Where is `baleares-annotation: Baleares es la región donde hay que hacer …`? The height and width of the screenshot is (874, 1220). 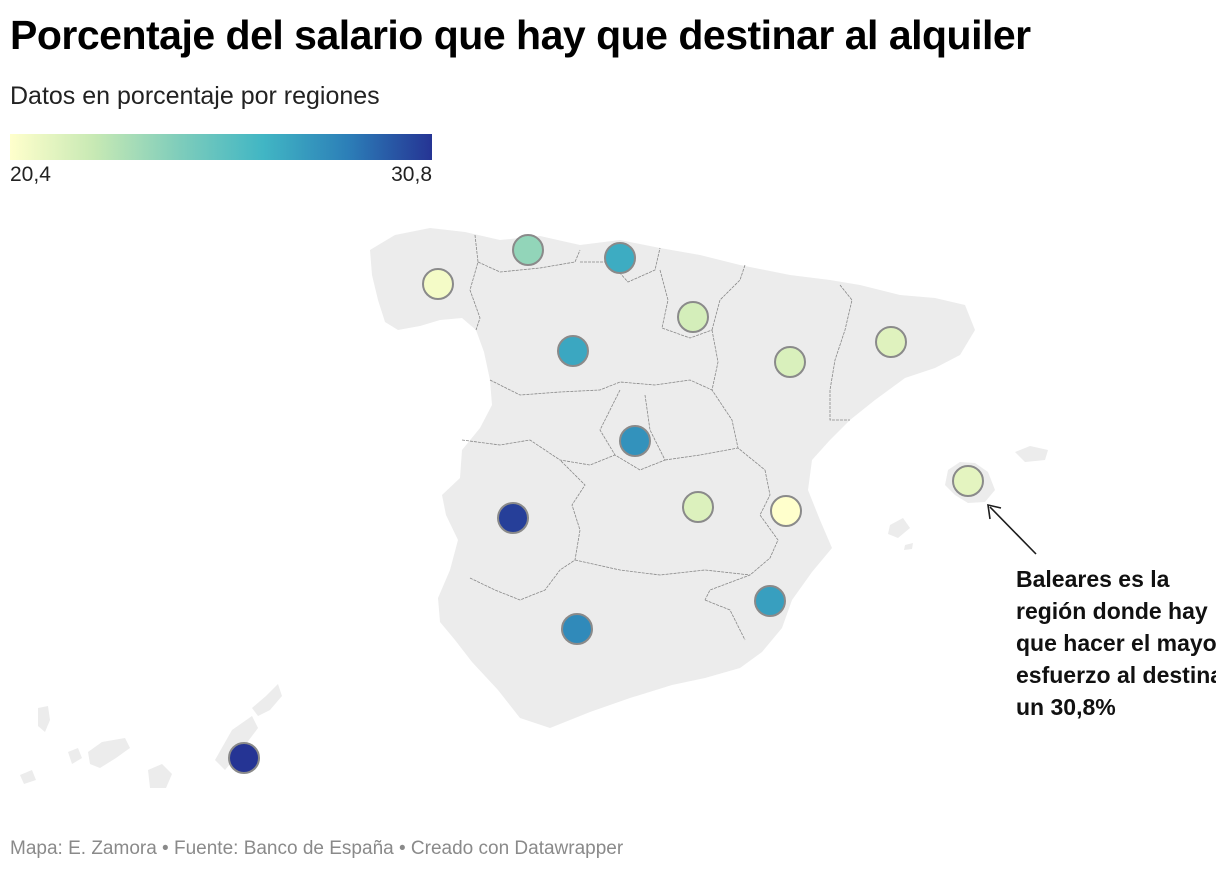 baleares-annotation: Baleares es la región donde hay que hacer … is located at coordinates (1116, 643).